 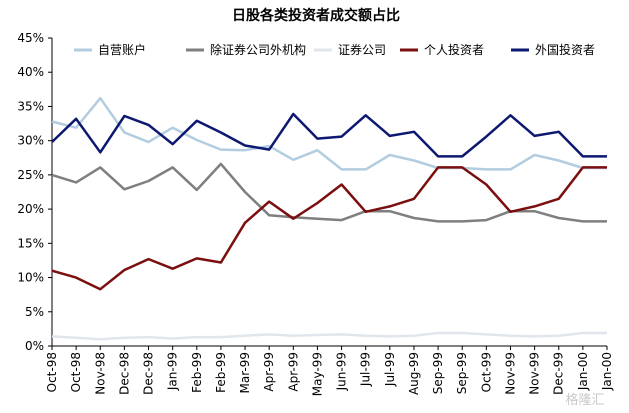 What do you see at coordinates (30, 38) in the screenshot?
I see `y-tick-label: 45%` at bounding box center [30, 38].